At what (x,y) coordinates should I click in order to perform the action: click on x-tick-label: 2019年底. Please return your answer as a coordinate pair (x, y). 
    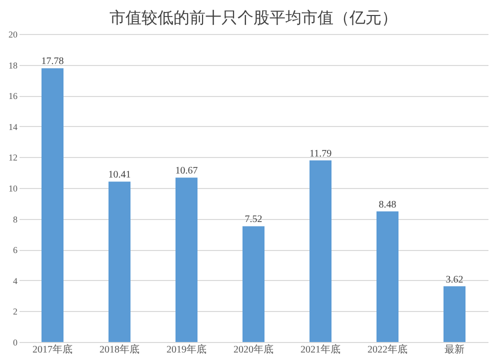
    Looking at the image, I should click on (186, 350).